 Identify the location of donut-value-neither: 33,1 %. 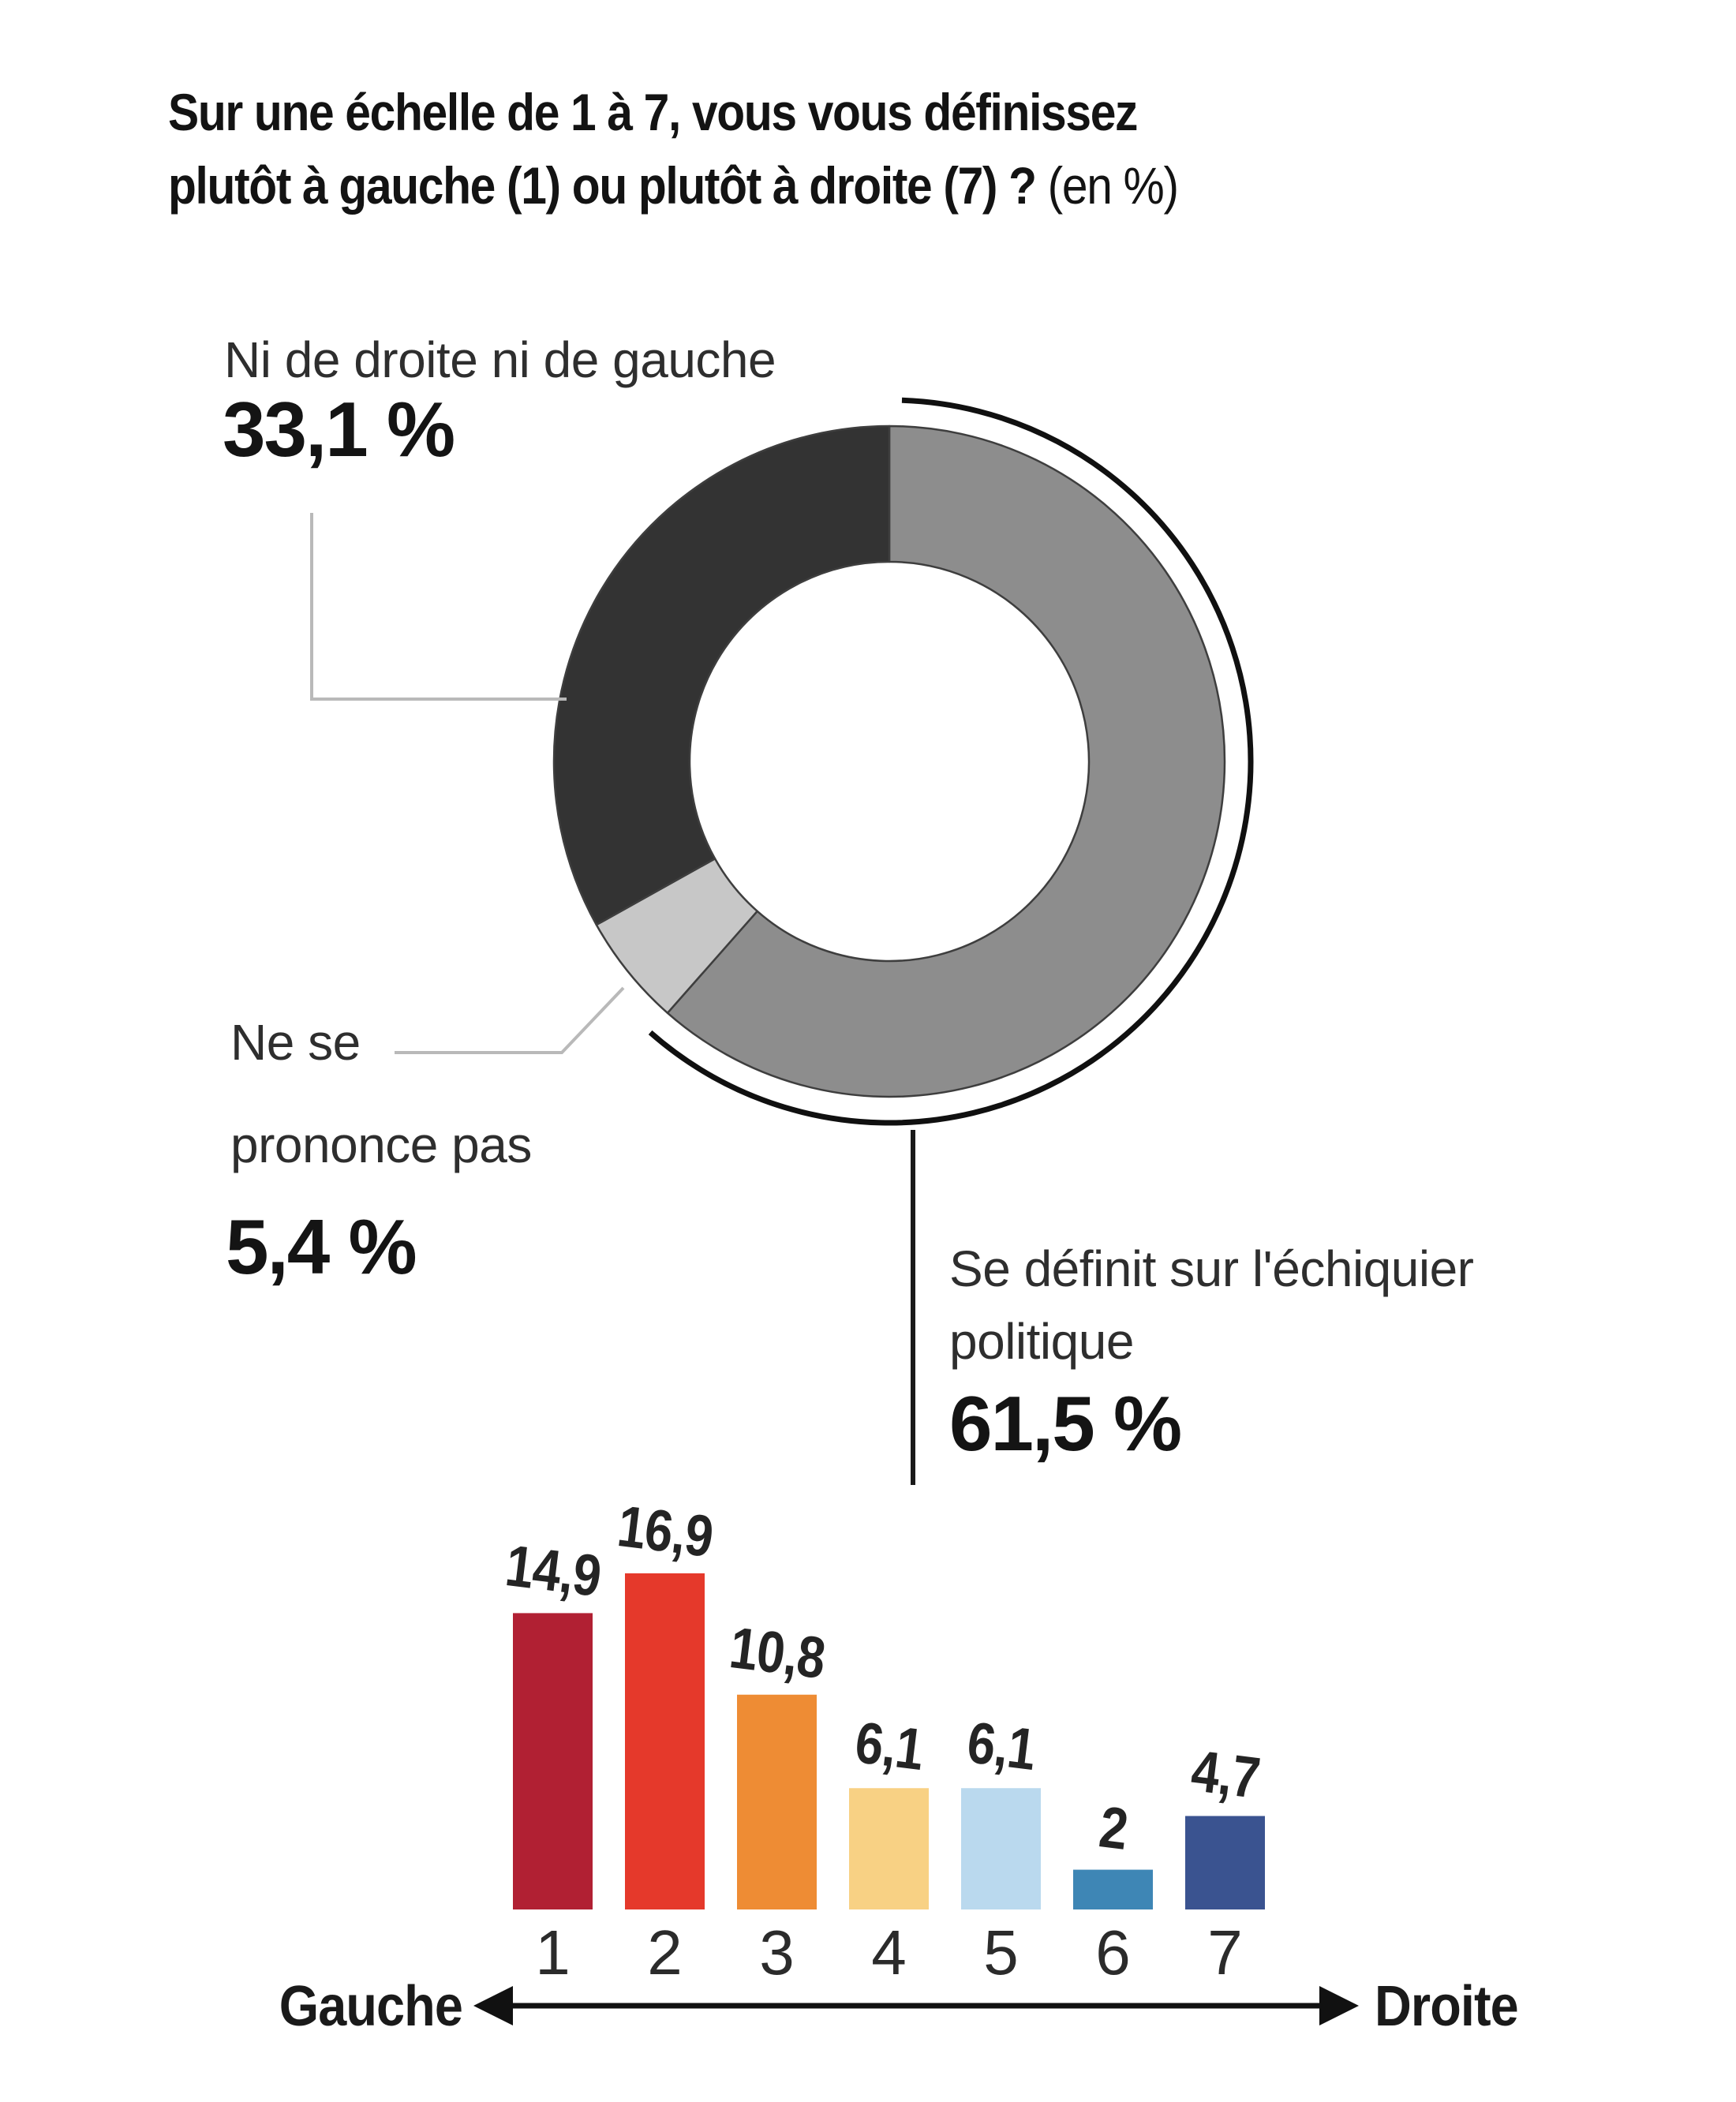
(339, 430).